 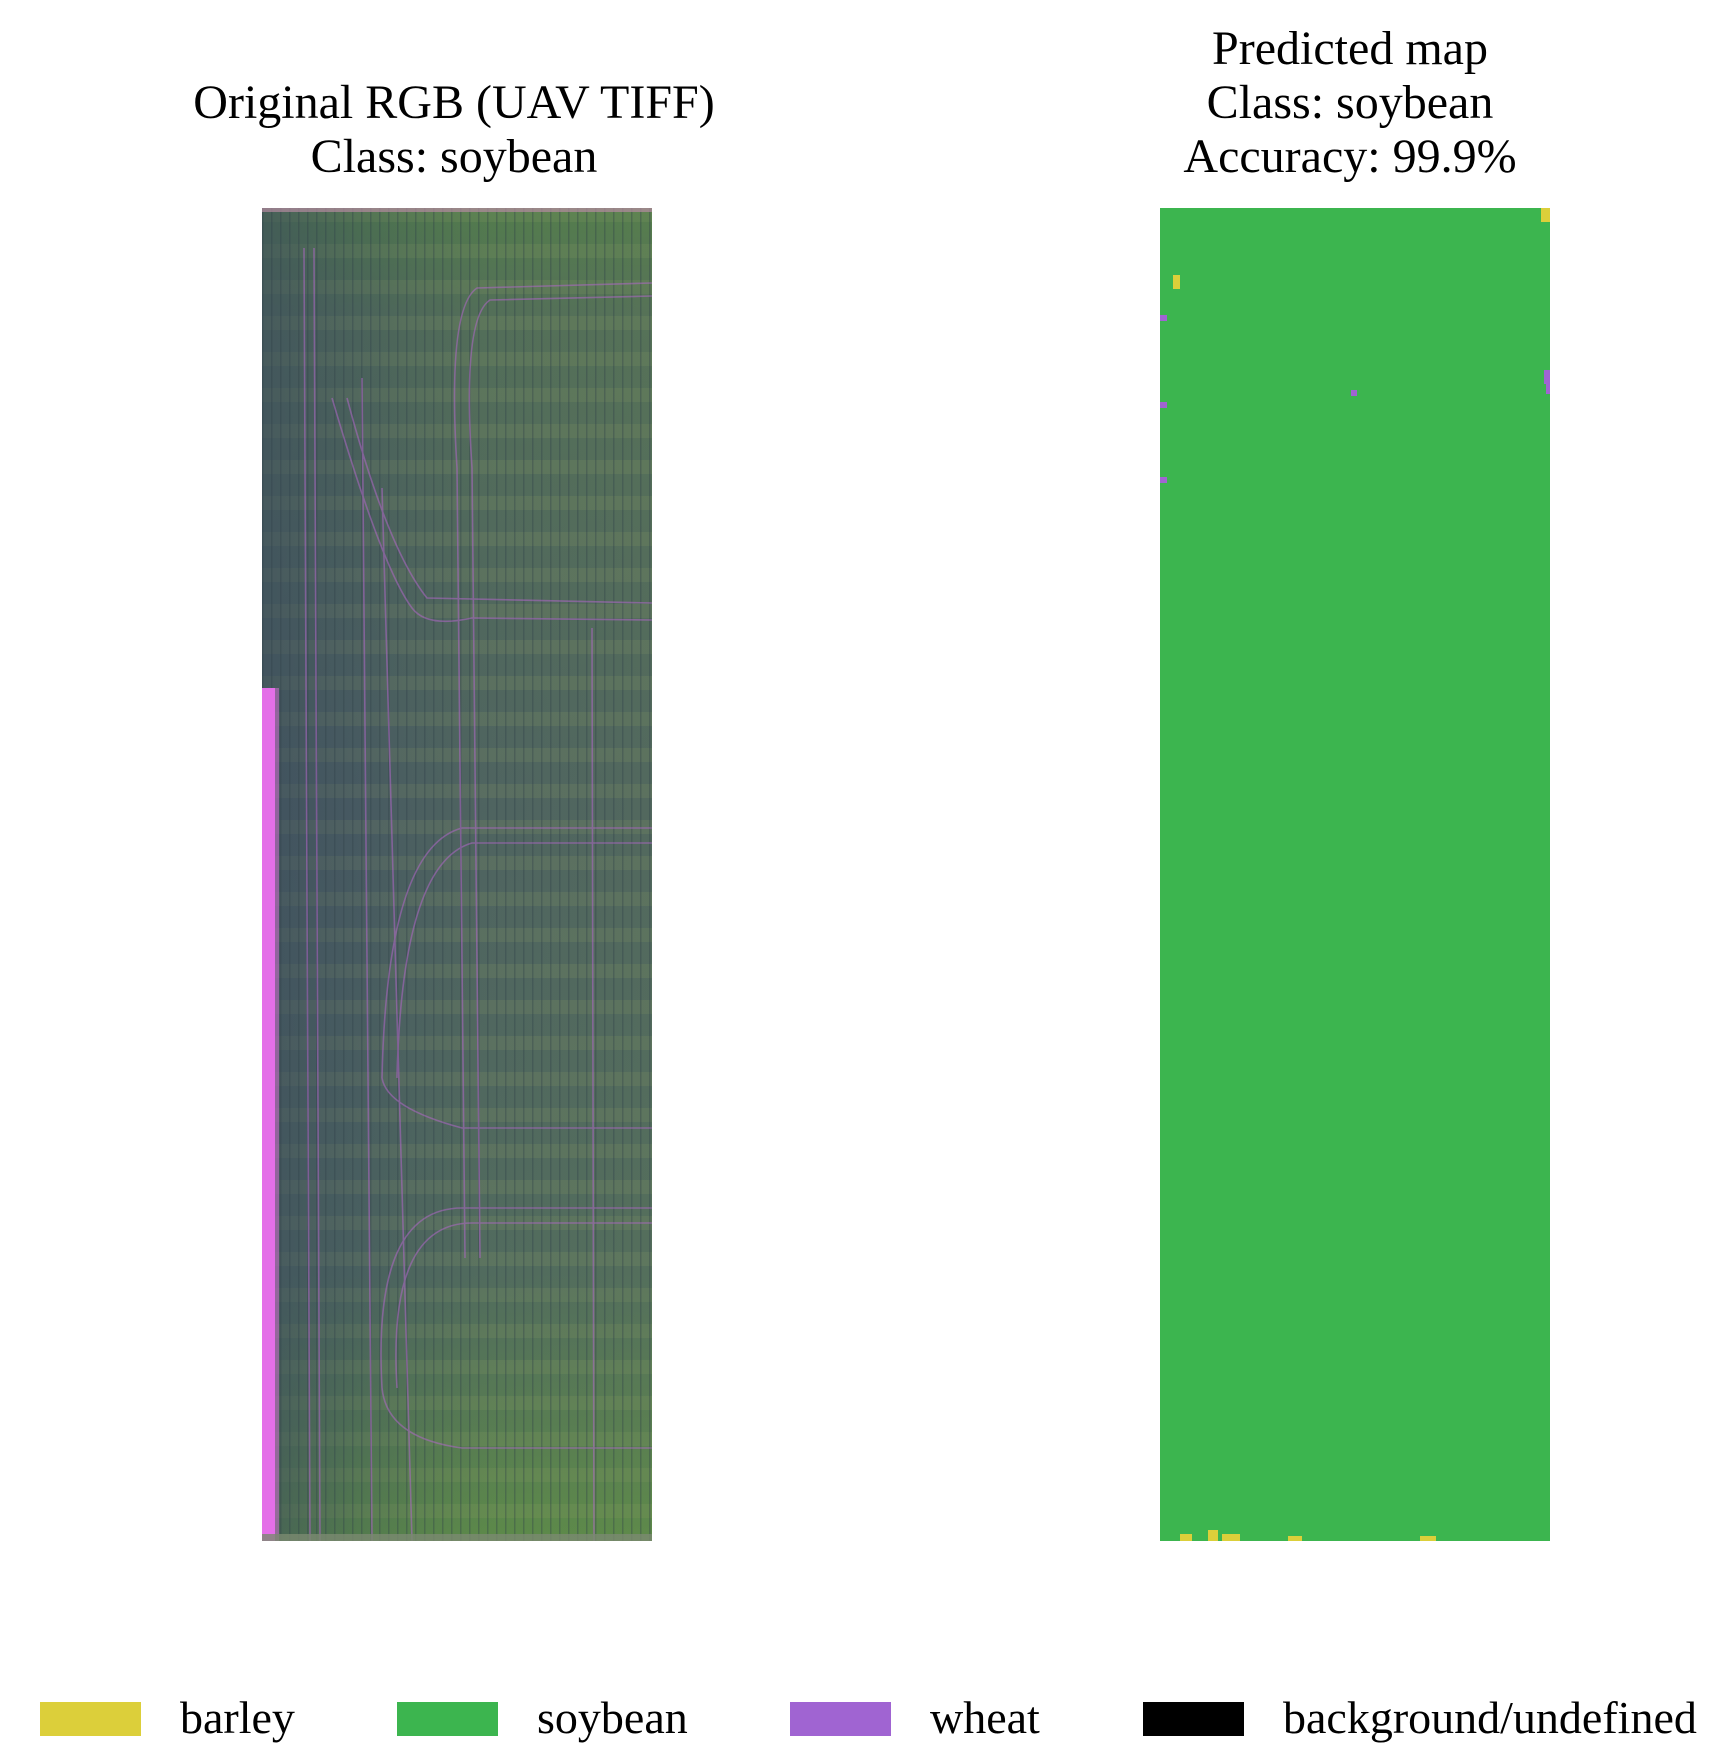 What do you see at coordinates (454, 156) in the screenshot?
I see `original-rgb-class-label: Class: soybean` at bounding box center [454, 156].